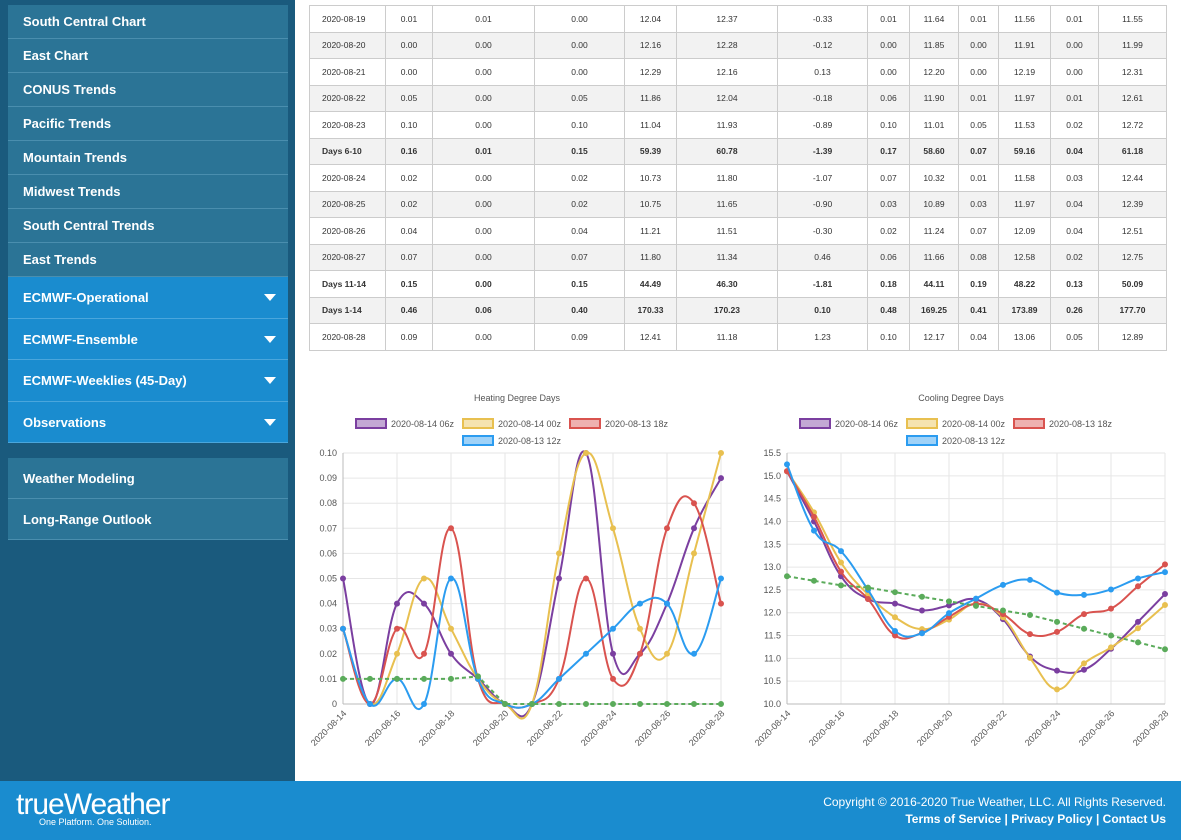 The width and height of the screenshot is (1181, 840). I want to click on table-cell: 0.40, so click(579, 310).